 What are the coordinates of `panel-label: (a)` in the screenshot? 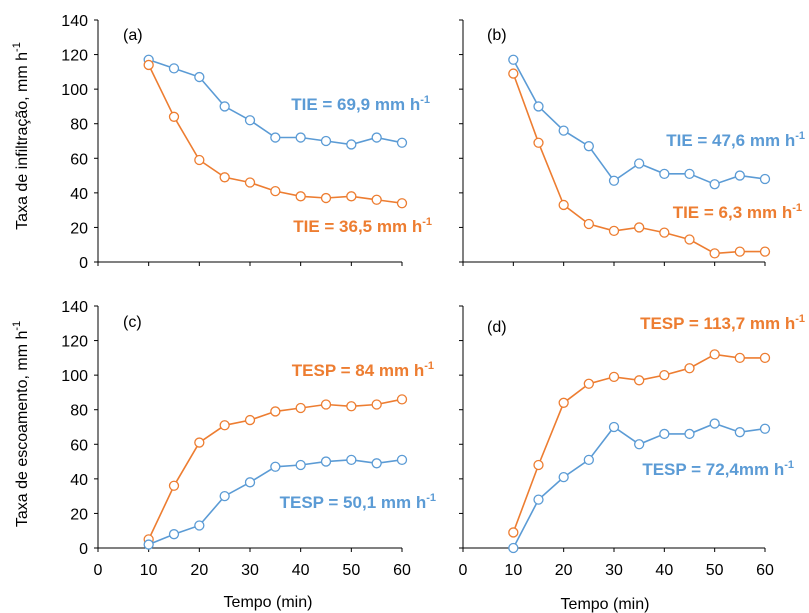 It's located at (133, 35).